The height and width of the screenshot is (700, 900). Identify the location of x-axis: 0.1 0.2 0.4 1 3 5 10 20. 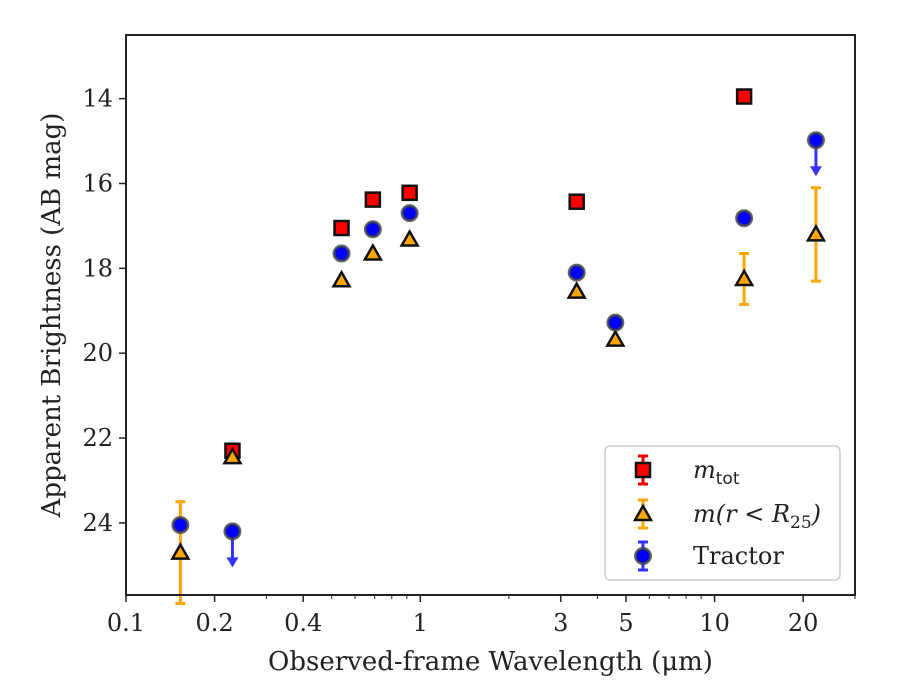
(481, 616).